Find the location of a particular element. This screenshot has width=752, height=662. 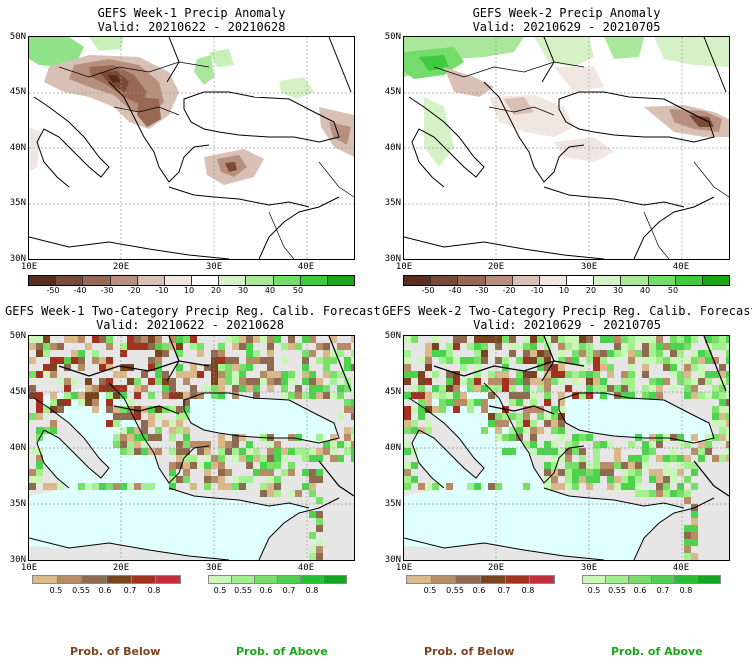

lon-label: 10E is located at coordinates (404, 267).